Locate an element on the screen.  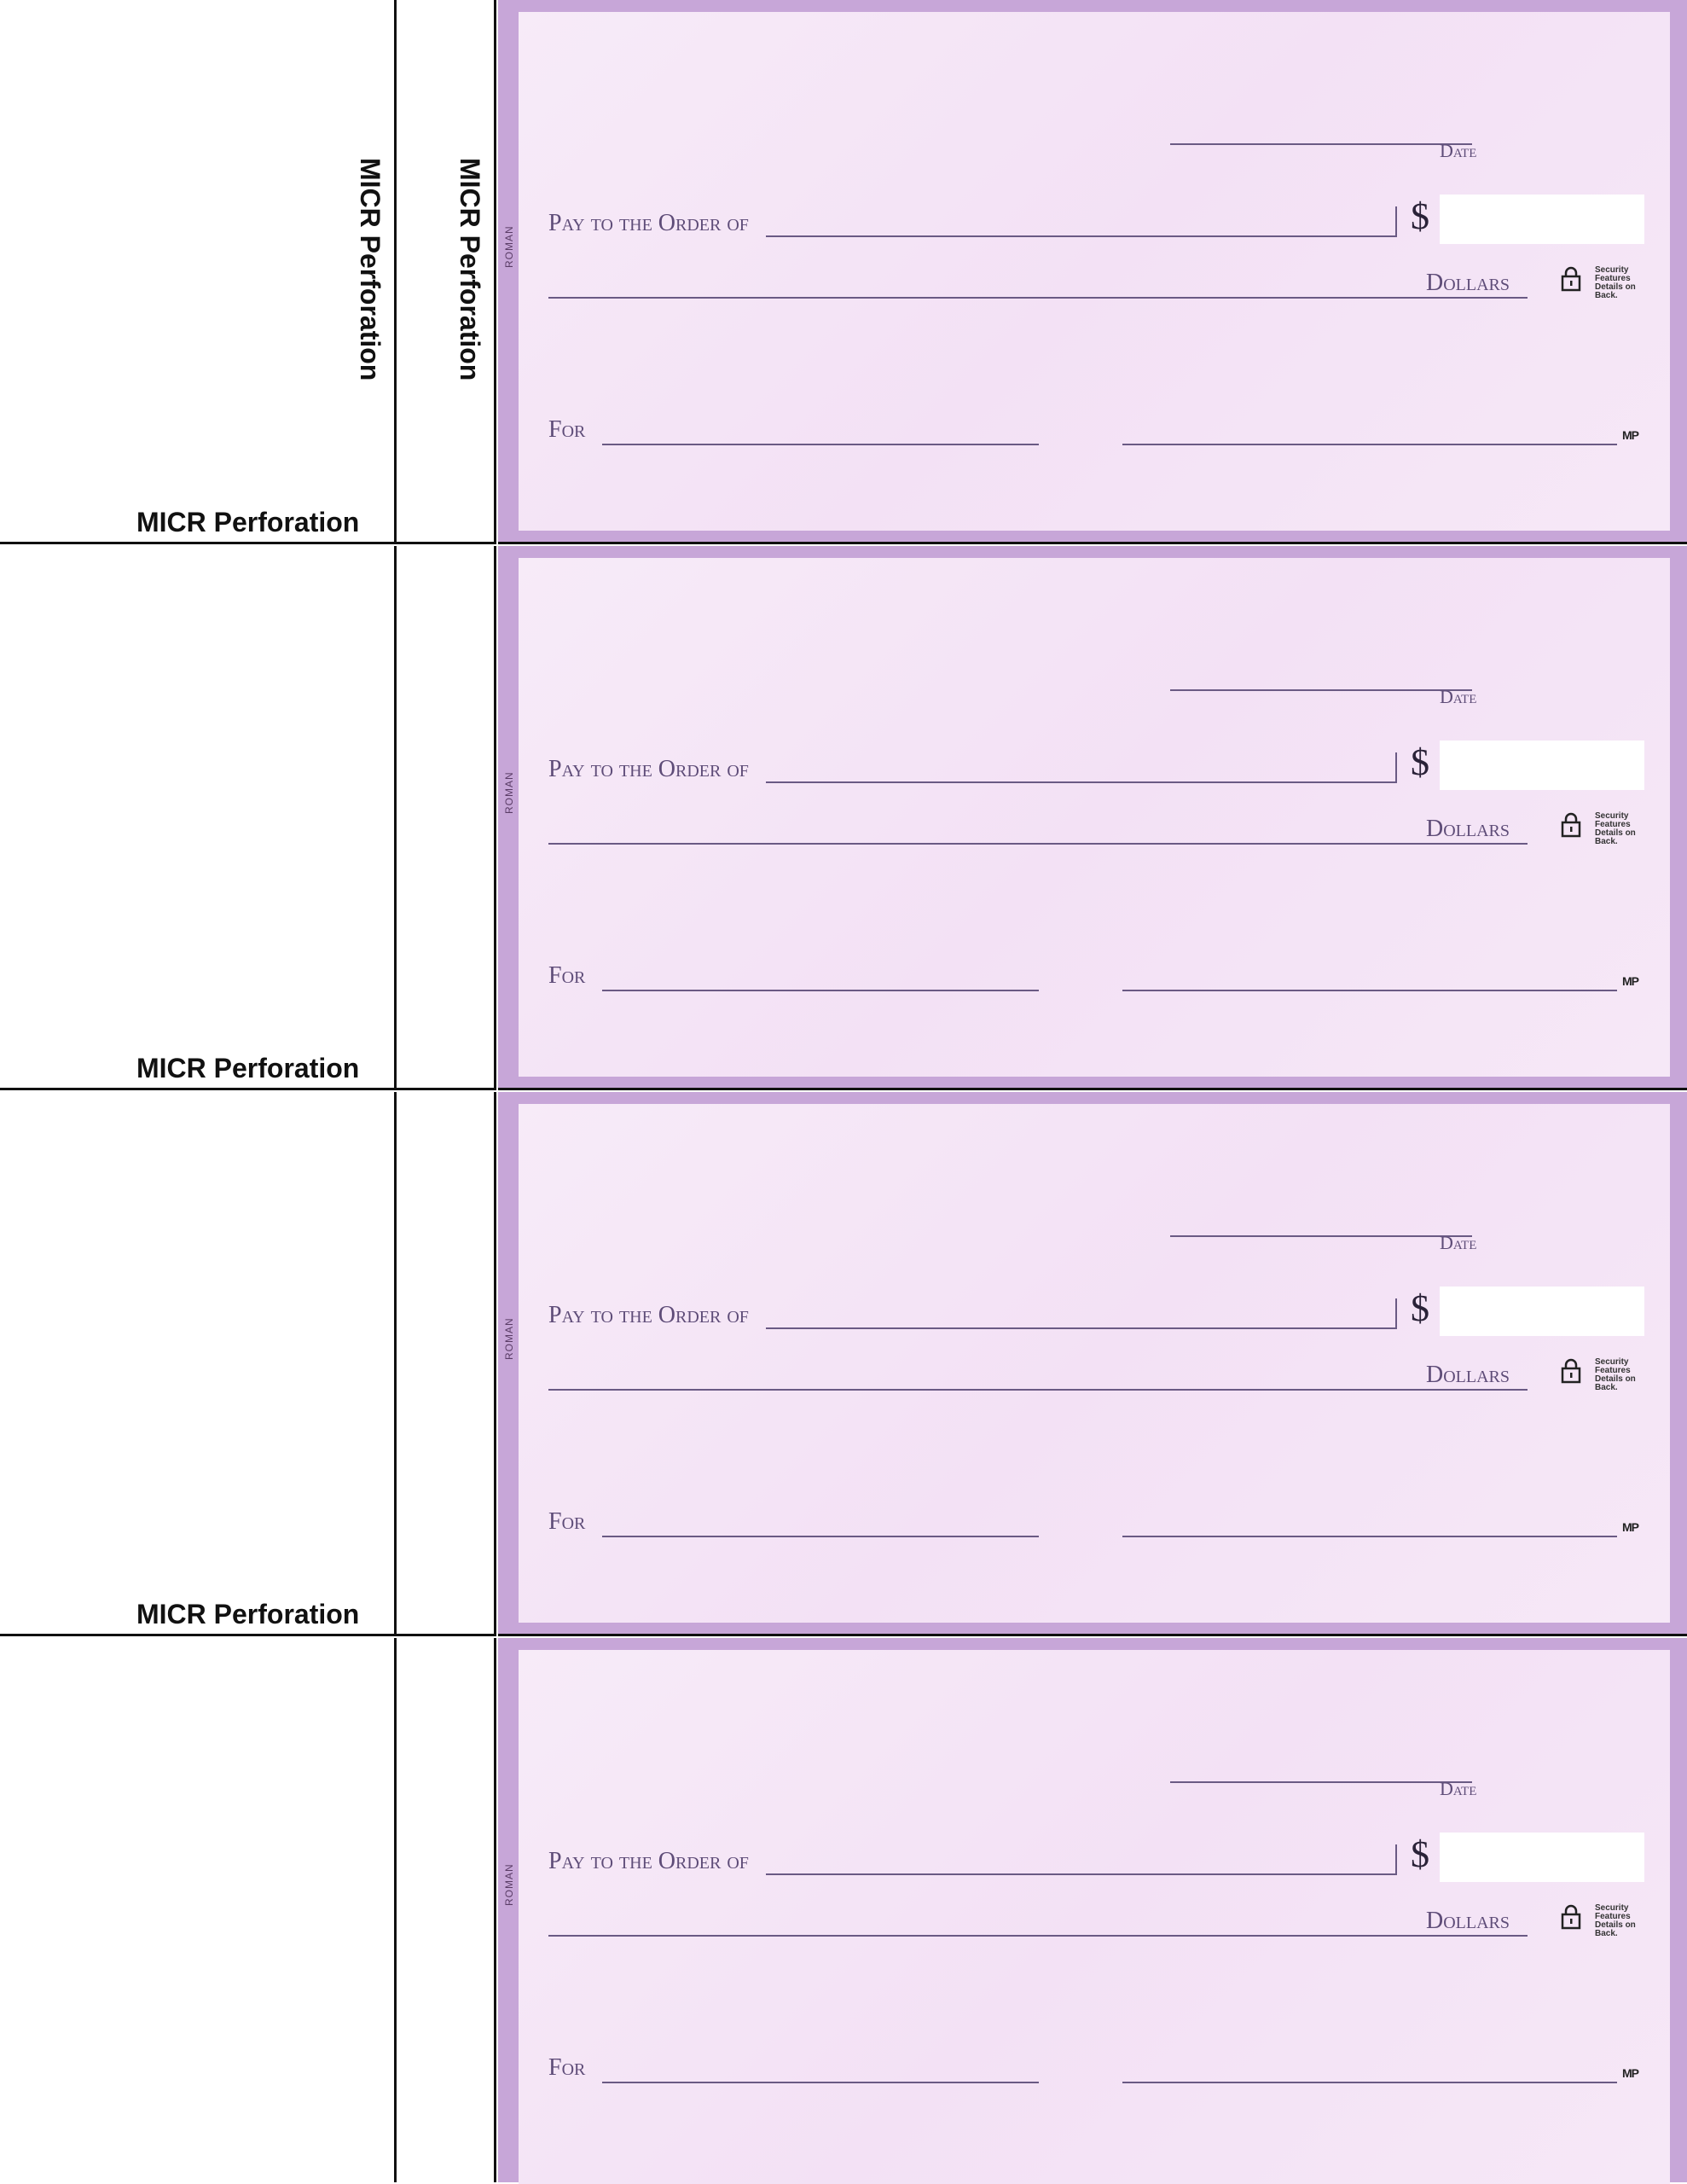
stub-left is located at coordinates (199, 1910).